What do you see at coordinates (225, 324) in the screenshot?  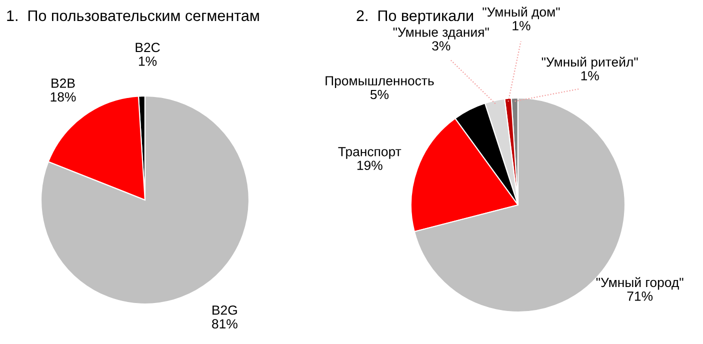 I see `data-label: 81%` at bounding box center [225, 324].